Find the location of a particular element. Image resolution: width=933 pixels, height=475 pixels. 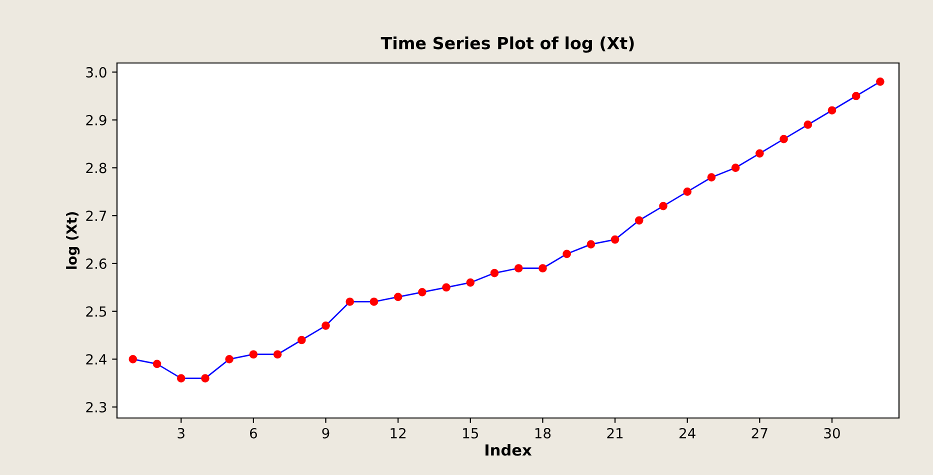

y-tick-label: 2.9 is located at coordinates (96, 120).